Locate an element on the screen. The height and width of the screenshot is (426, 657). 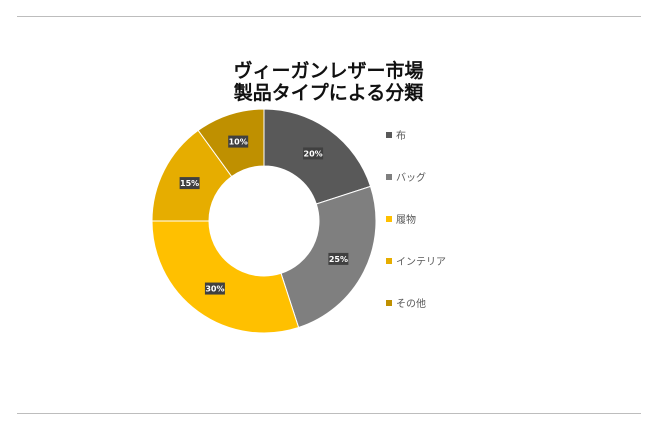
legend-label: その他 is located at coordinates (411, 303).